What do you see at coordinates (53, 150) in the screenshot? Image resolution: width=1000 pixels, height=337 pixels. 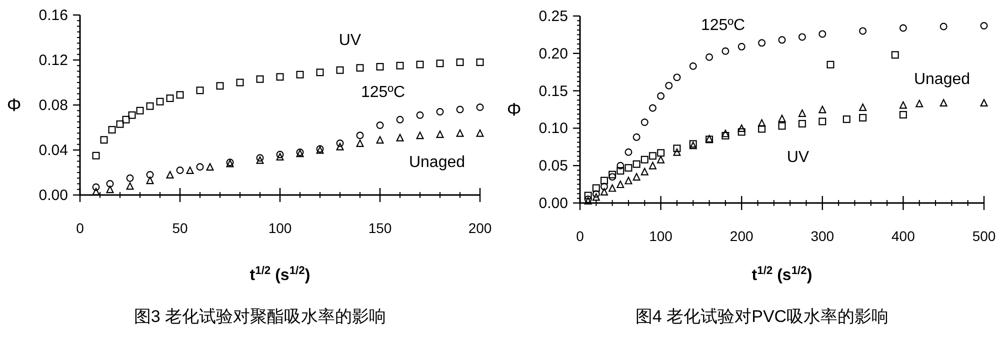 I see `y-tick-label: 0.04` at bounding box center [53, 150].